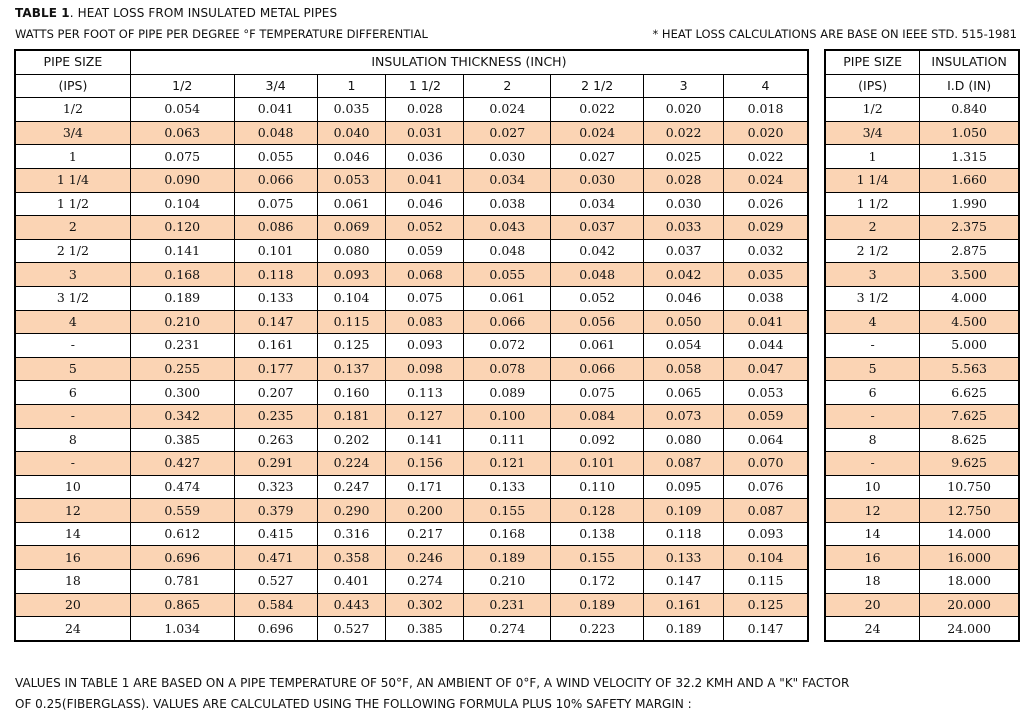 This screenshot has height=724, width=1023. I want to click on table-row: 12 12.750, so click(921, 510).